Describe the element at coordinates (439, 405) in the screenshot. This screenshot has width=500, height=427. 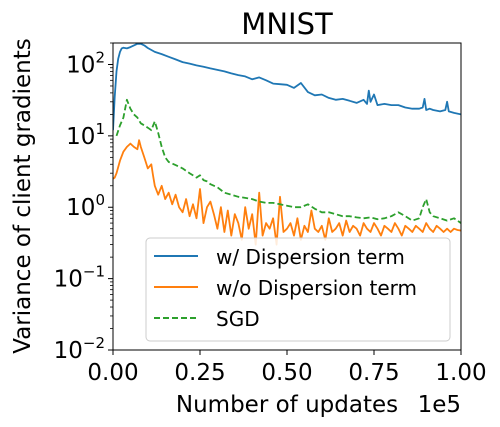
I see `x-axis-offset-text: 1e5` at that location.